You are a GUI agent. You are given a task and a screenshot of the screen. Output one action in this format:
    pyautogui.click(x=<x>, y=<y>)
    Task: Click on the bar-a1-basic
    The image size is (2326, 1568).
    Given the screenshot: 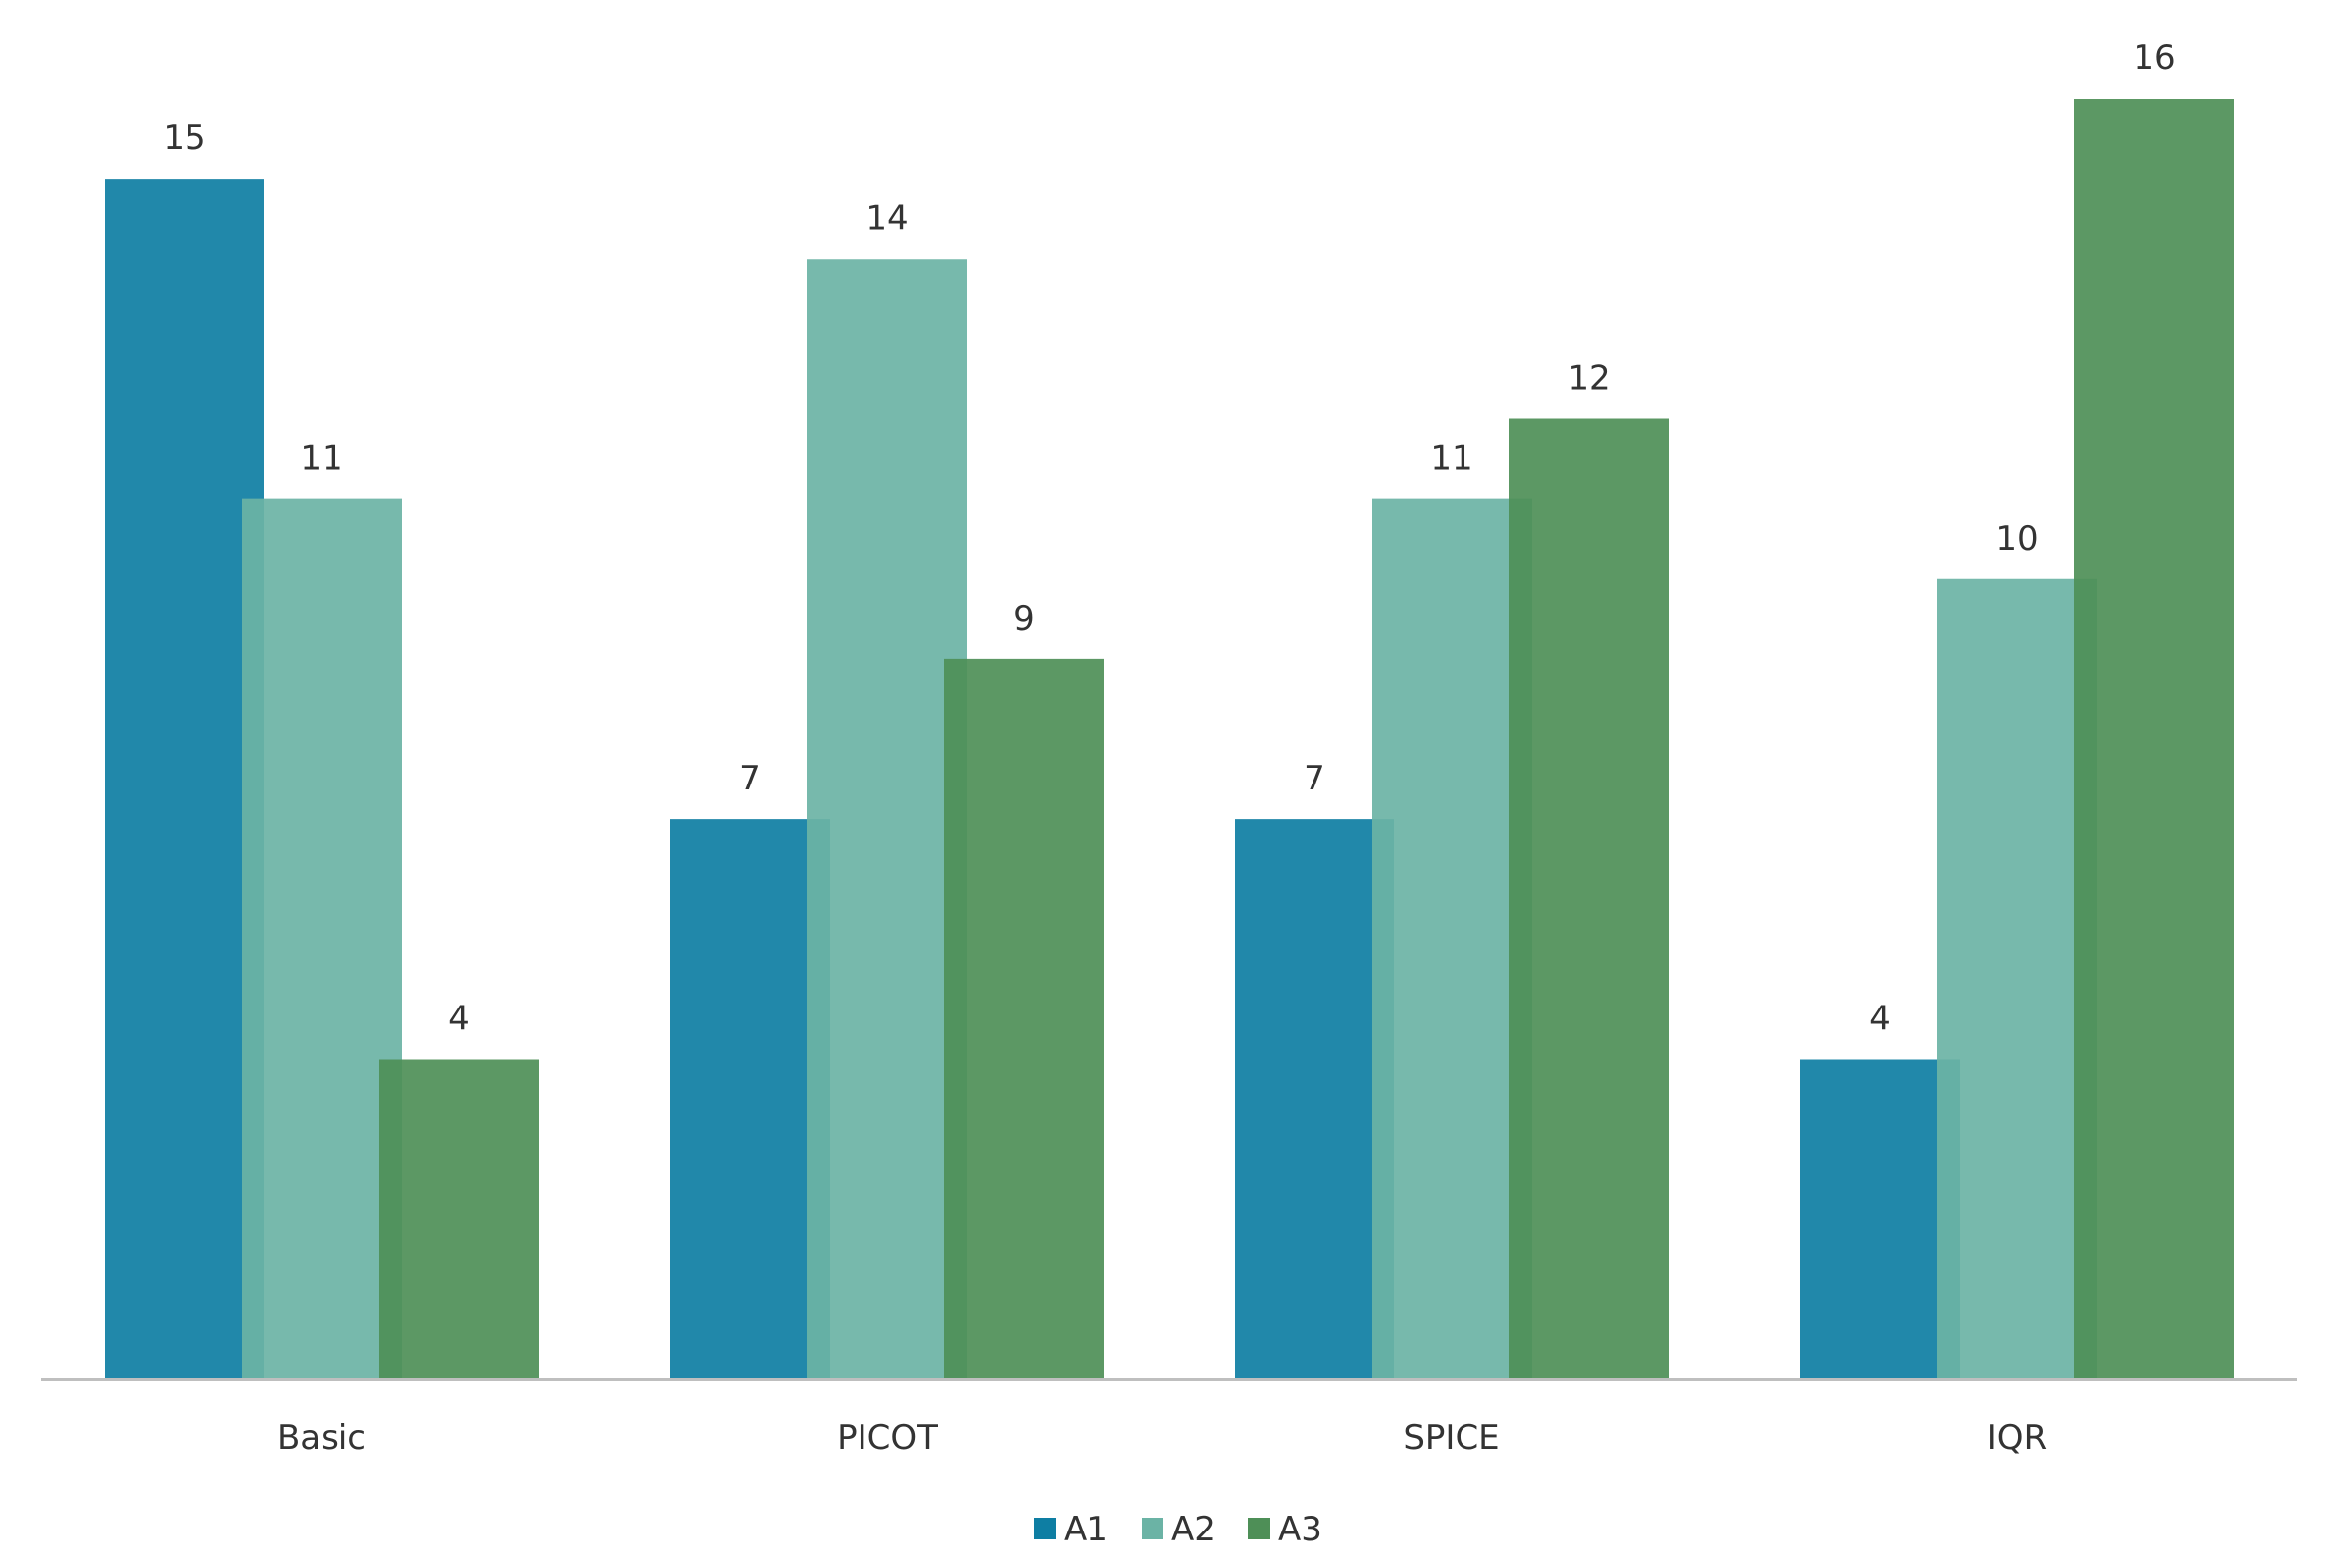 What is the action you would take?
    pyautogui.click(x=184, y=780)
    